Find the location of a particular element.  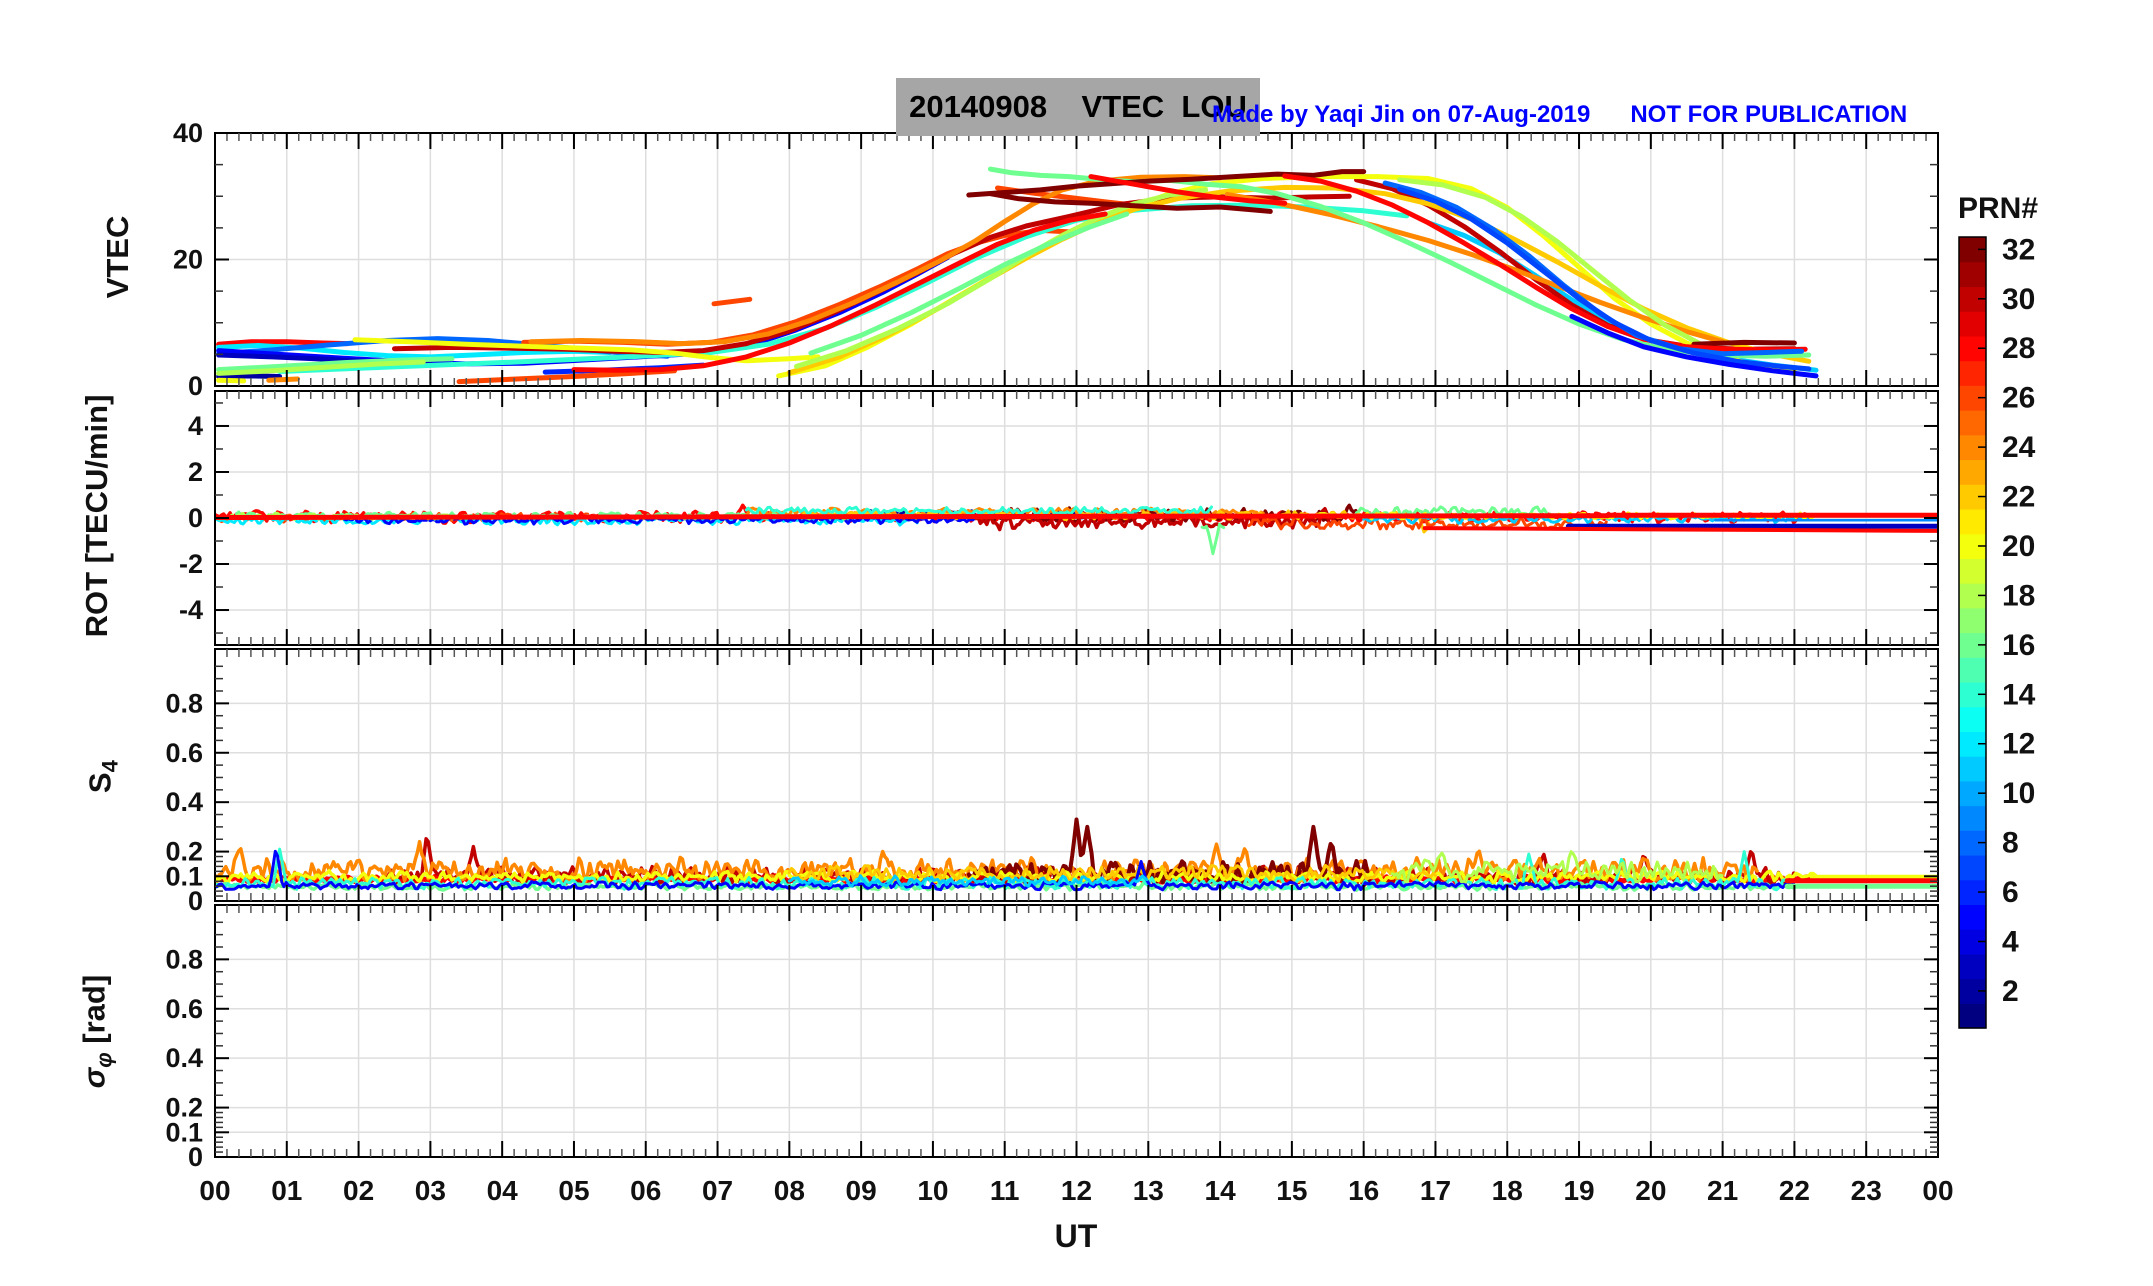

series-line-prn5 is located at coordinates (1694, 346).